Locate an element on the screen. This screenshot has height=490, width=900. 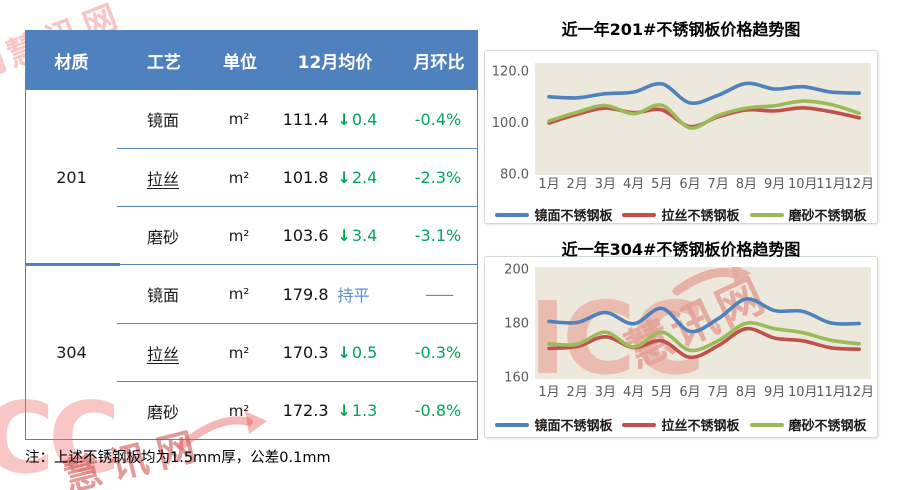
y-tick-label: 100.0 is located at coordinates (510, 123).